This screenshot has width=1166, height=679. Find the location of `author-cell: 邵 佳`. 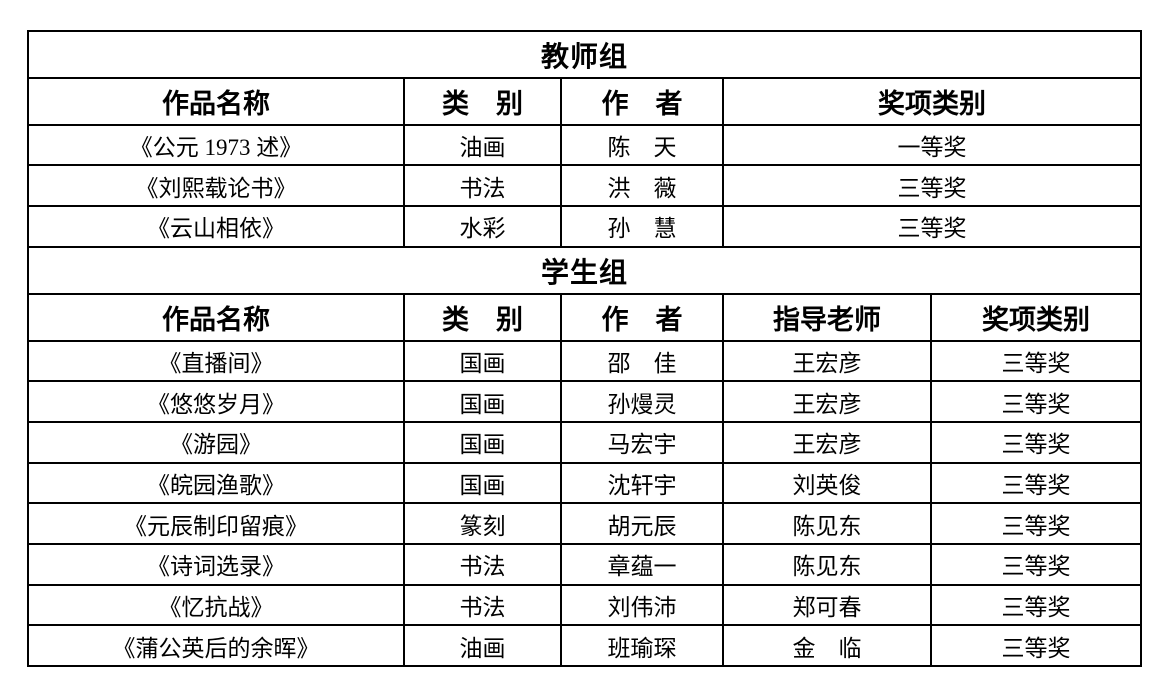

author-cell: 邵 佳 is located at coordinates (642, 361).